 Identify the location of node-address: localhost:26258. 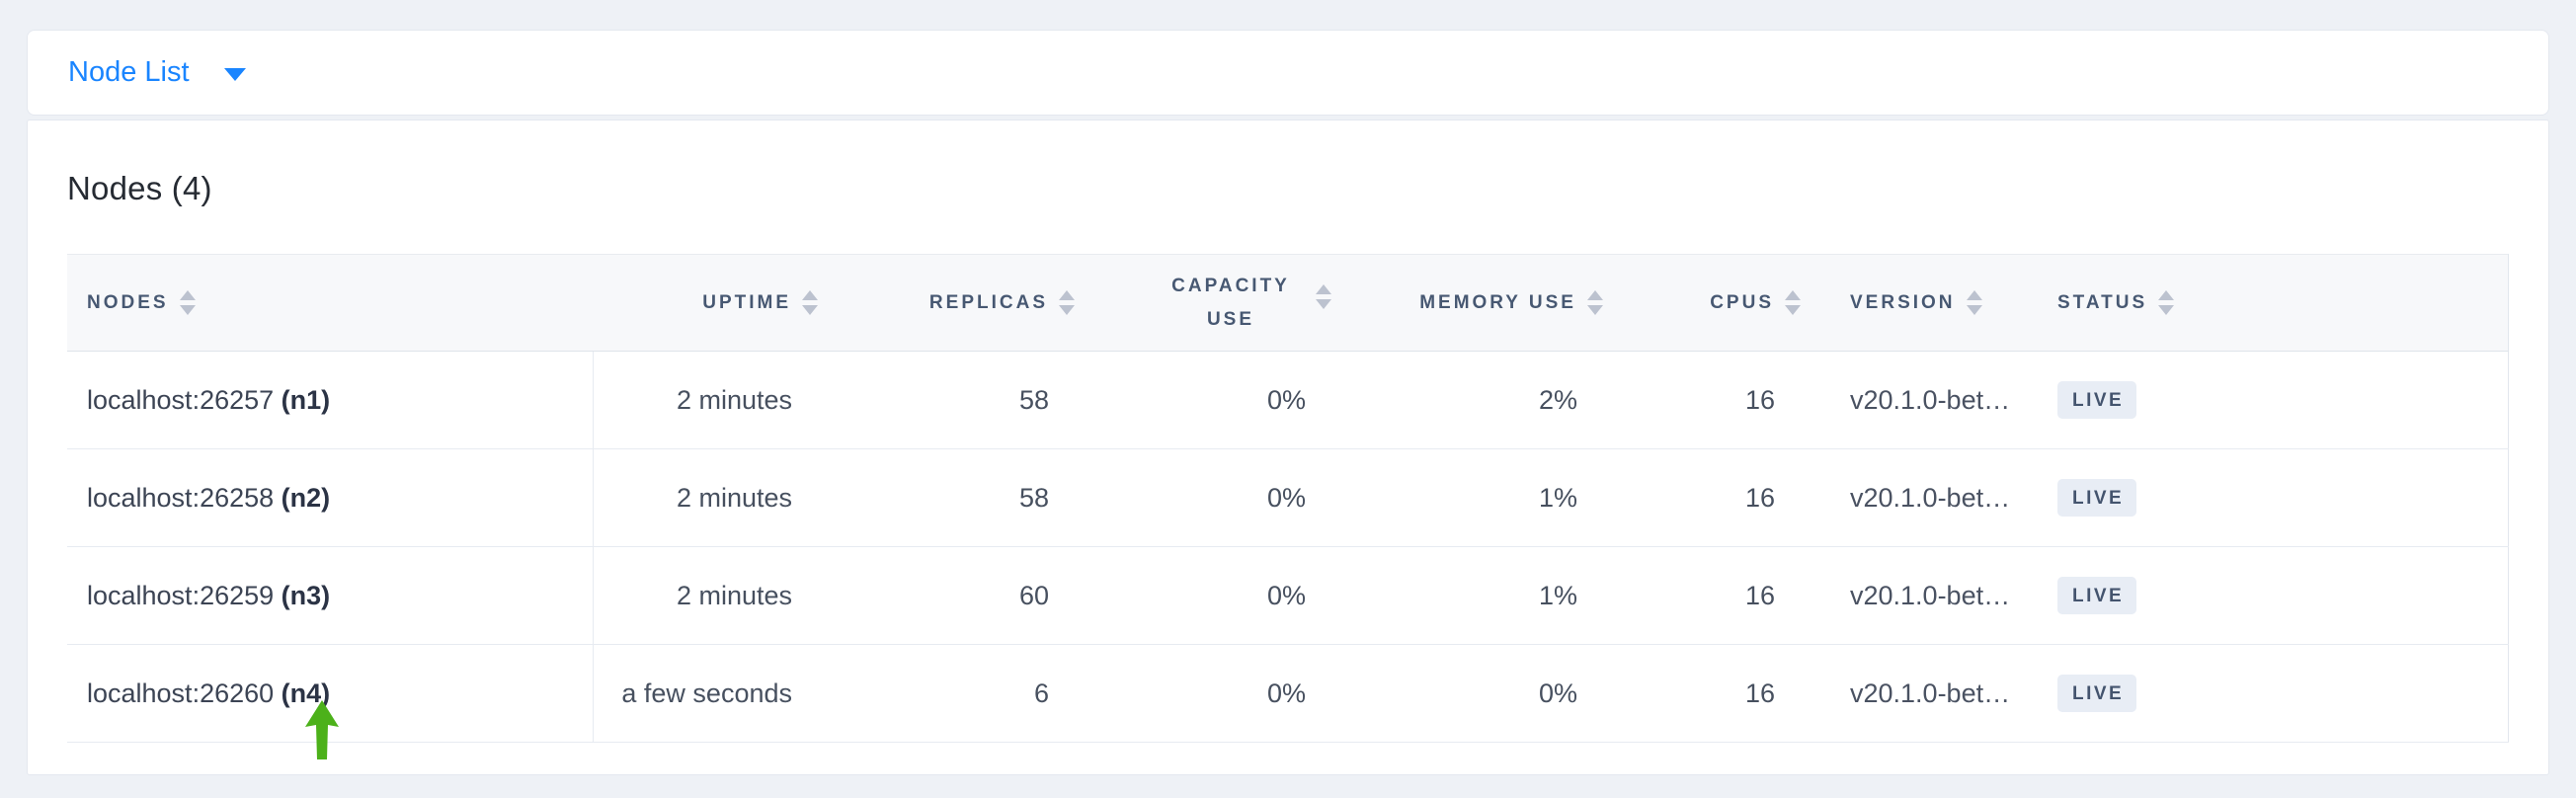
(181, 497).